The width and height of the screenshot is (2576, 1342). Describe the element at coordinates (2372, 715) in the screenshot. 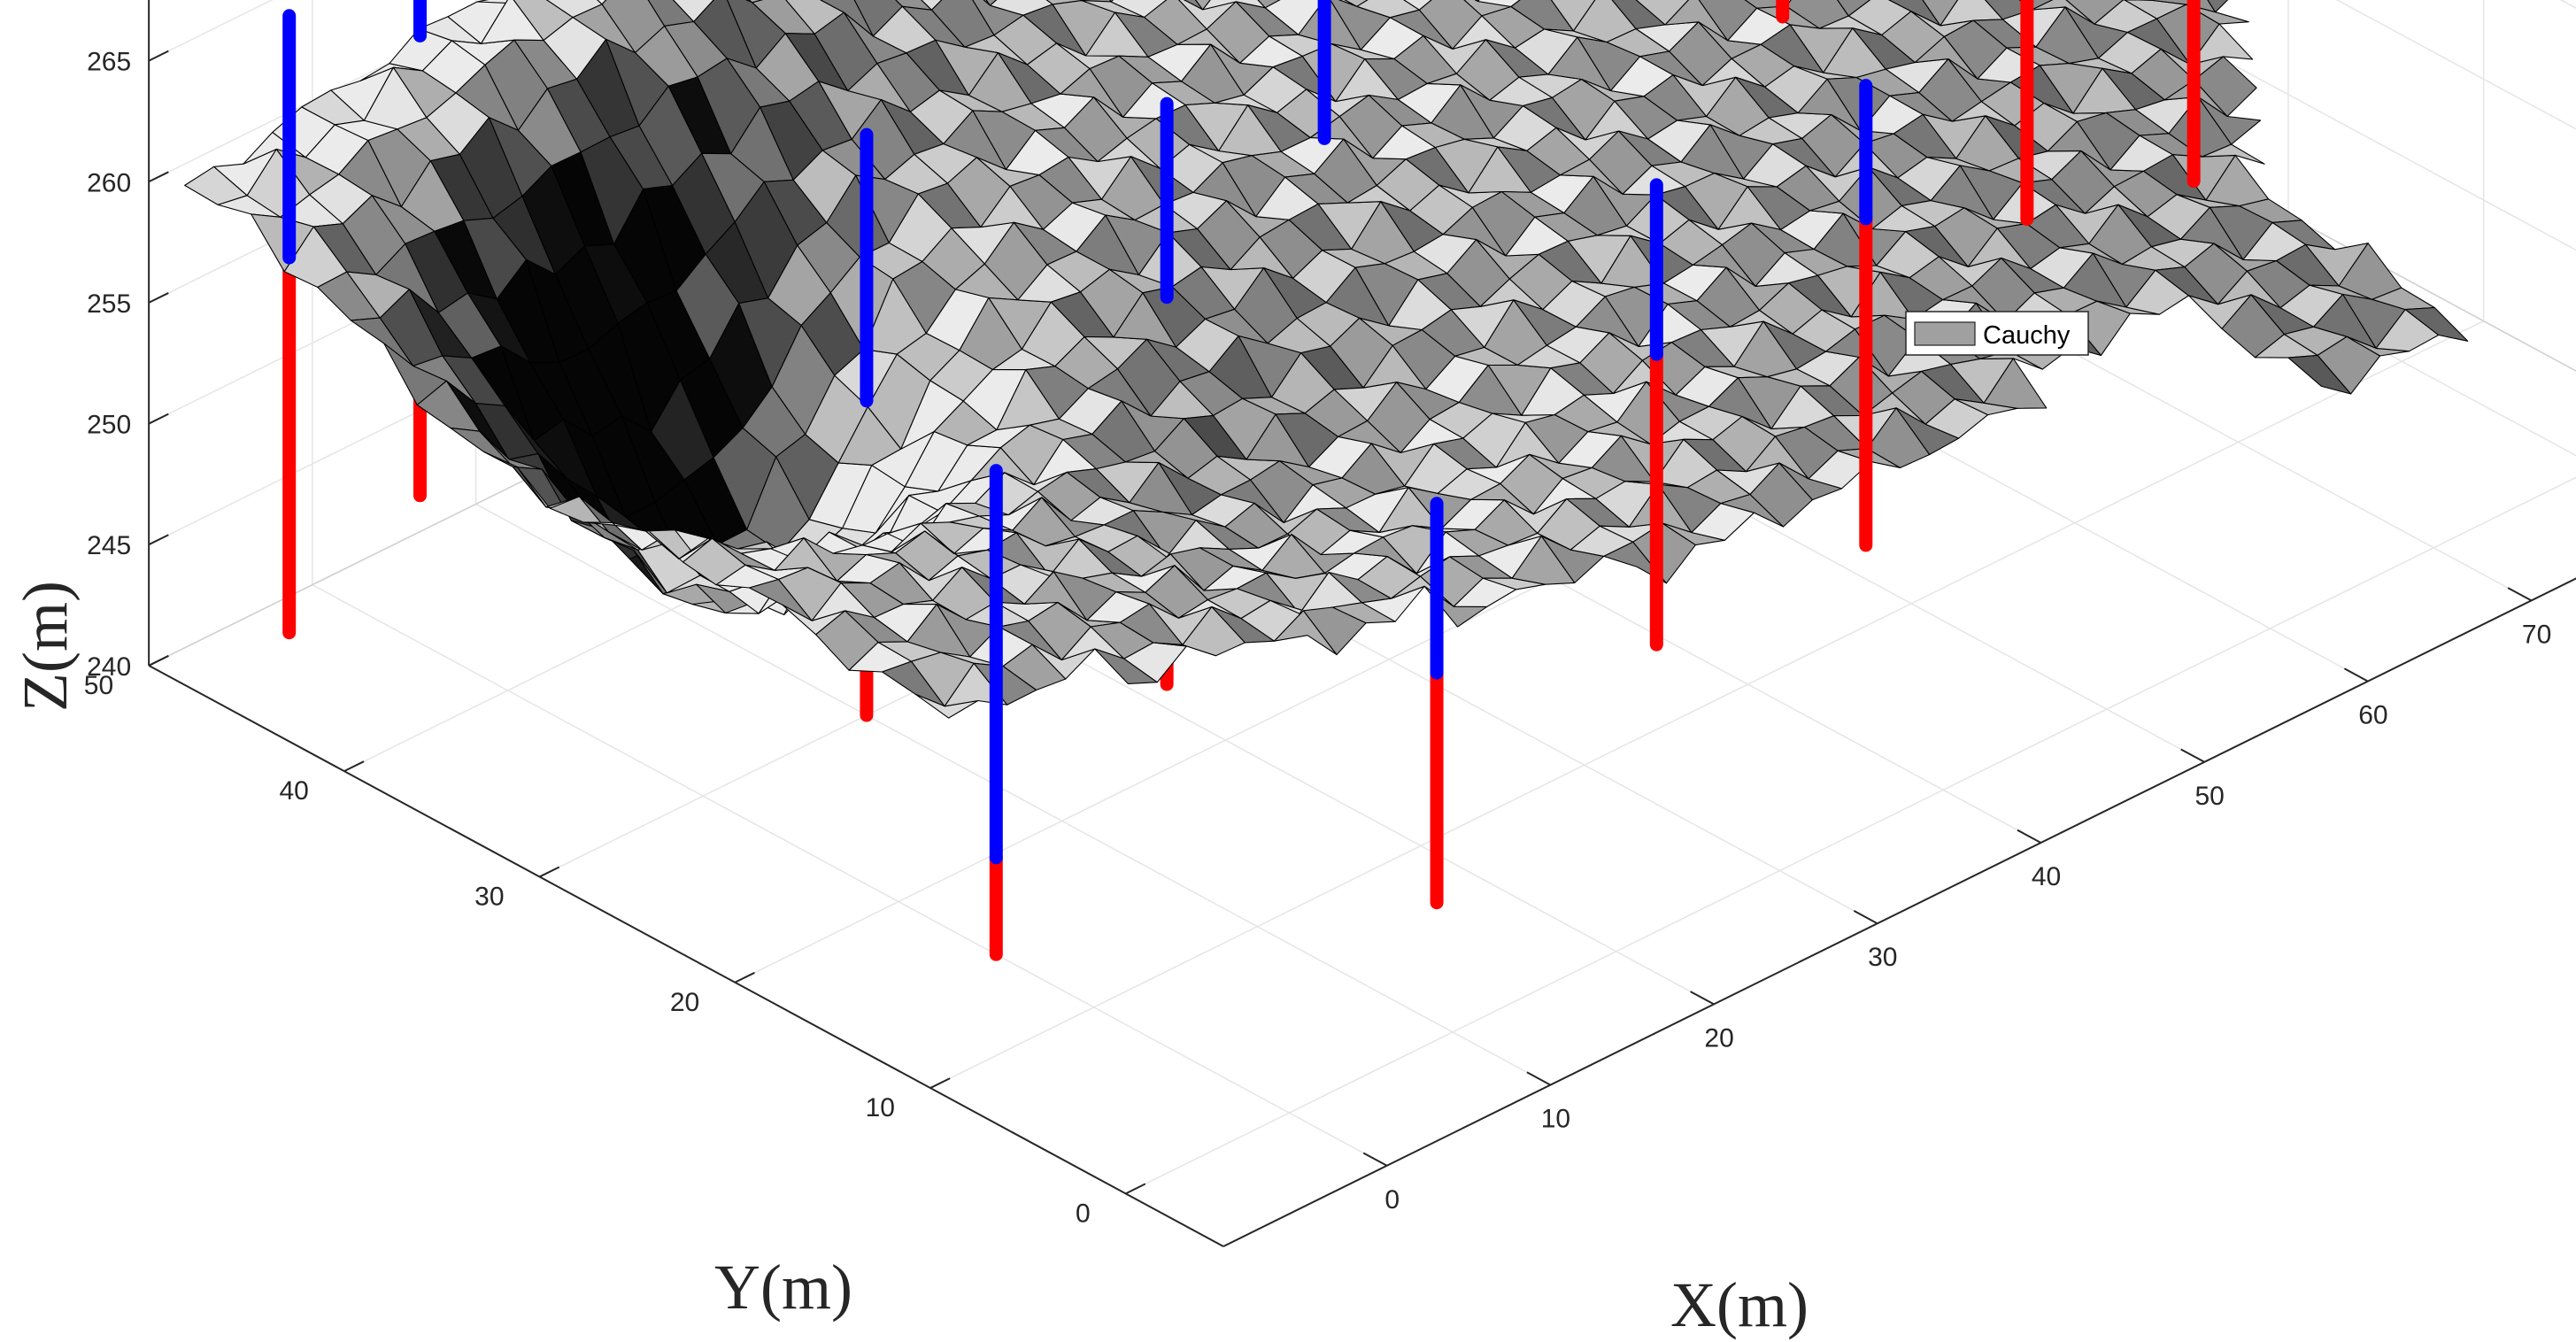

I see `x-tick-label: 60` at that location.